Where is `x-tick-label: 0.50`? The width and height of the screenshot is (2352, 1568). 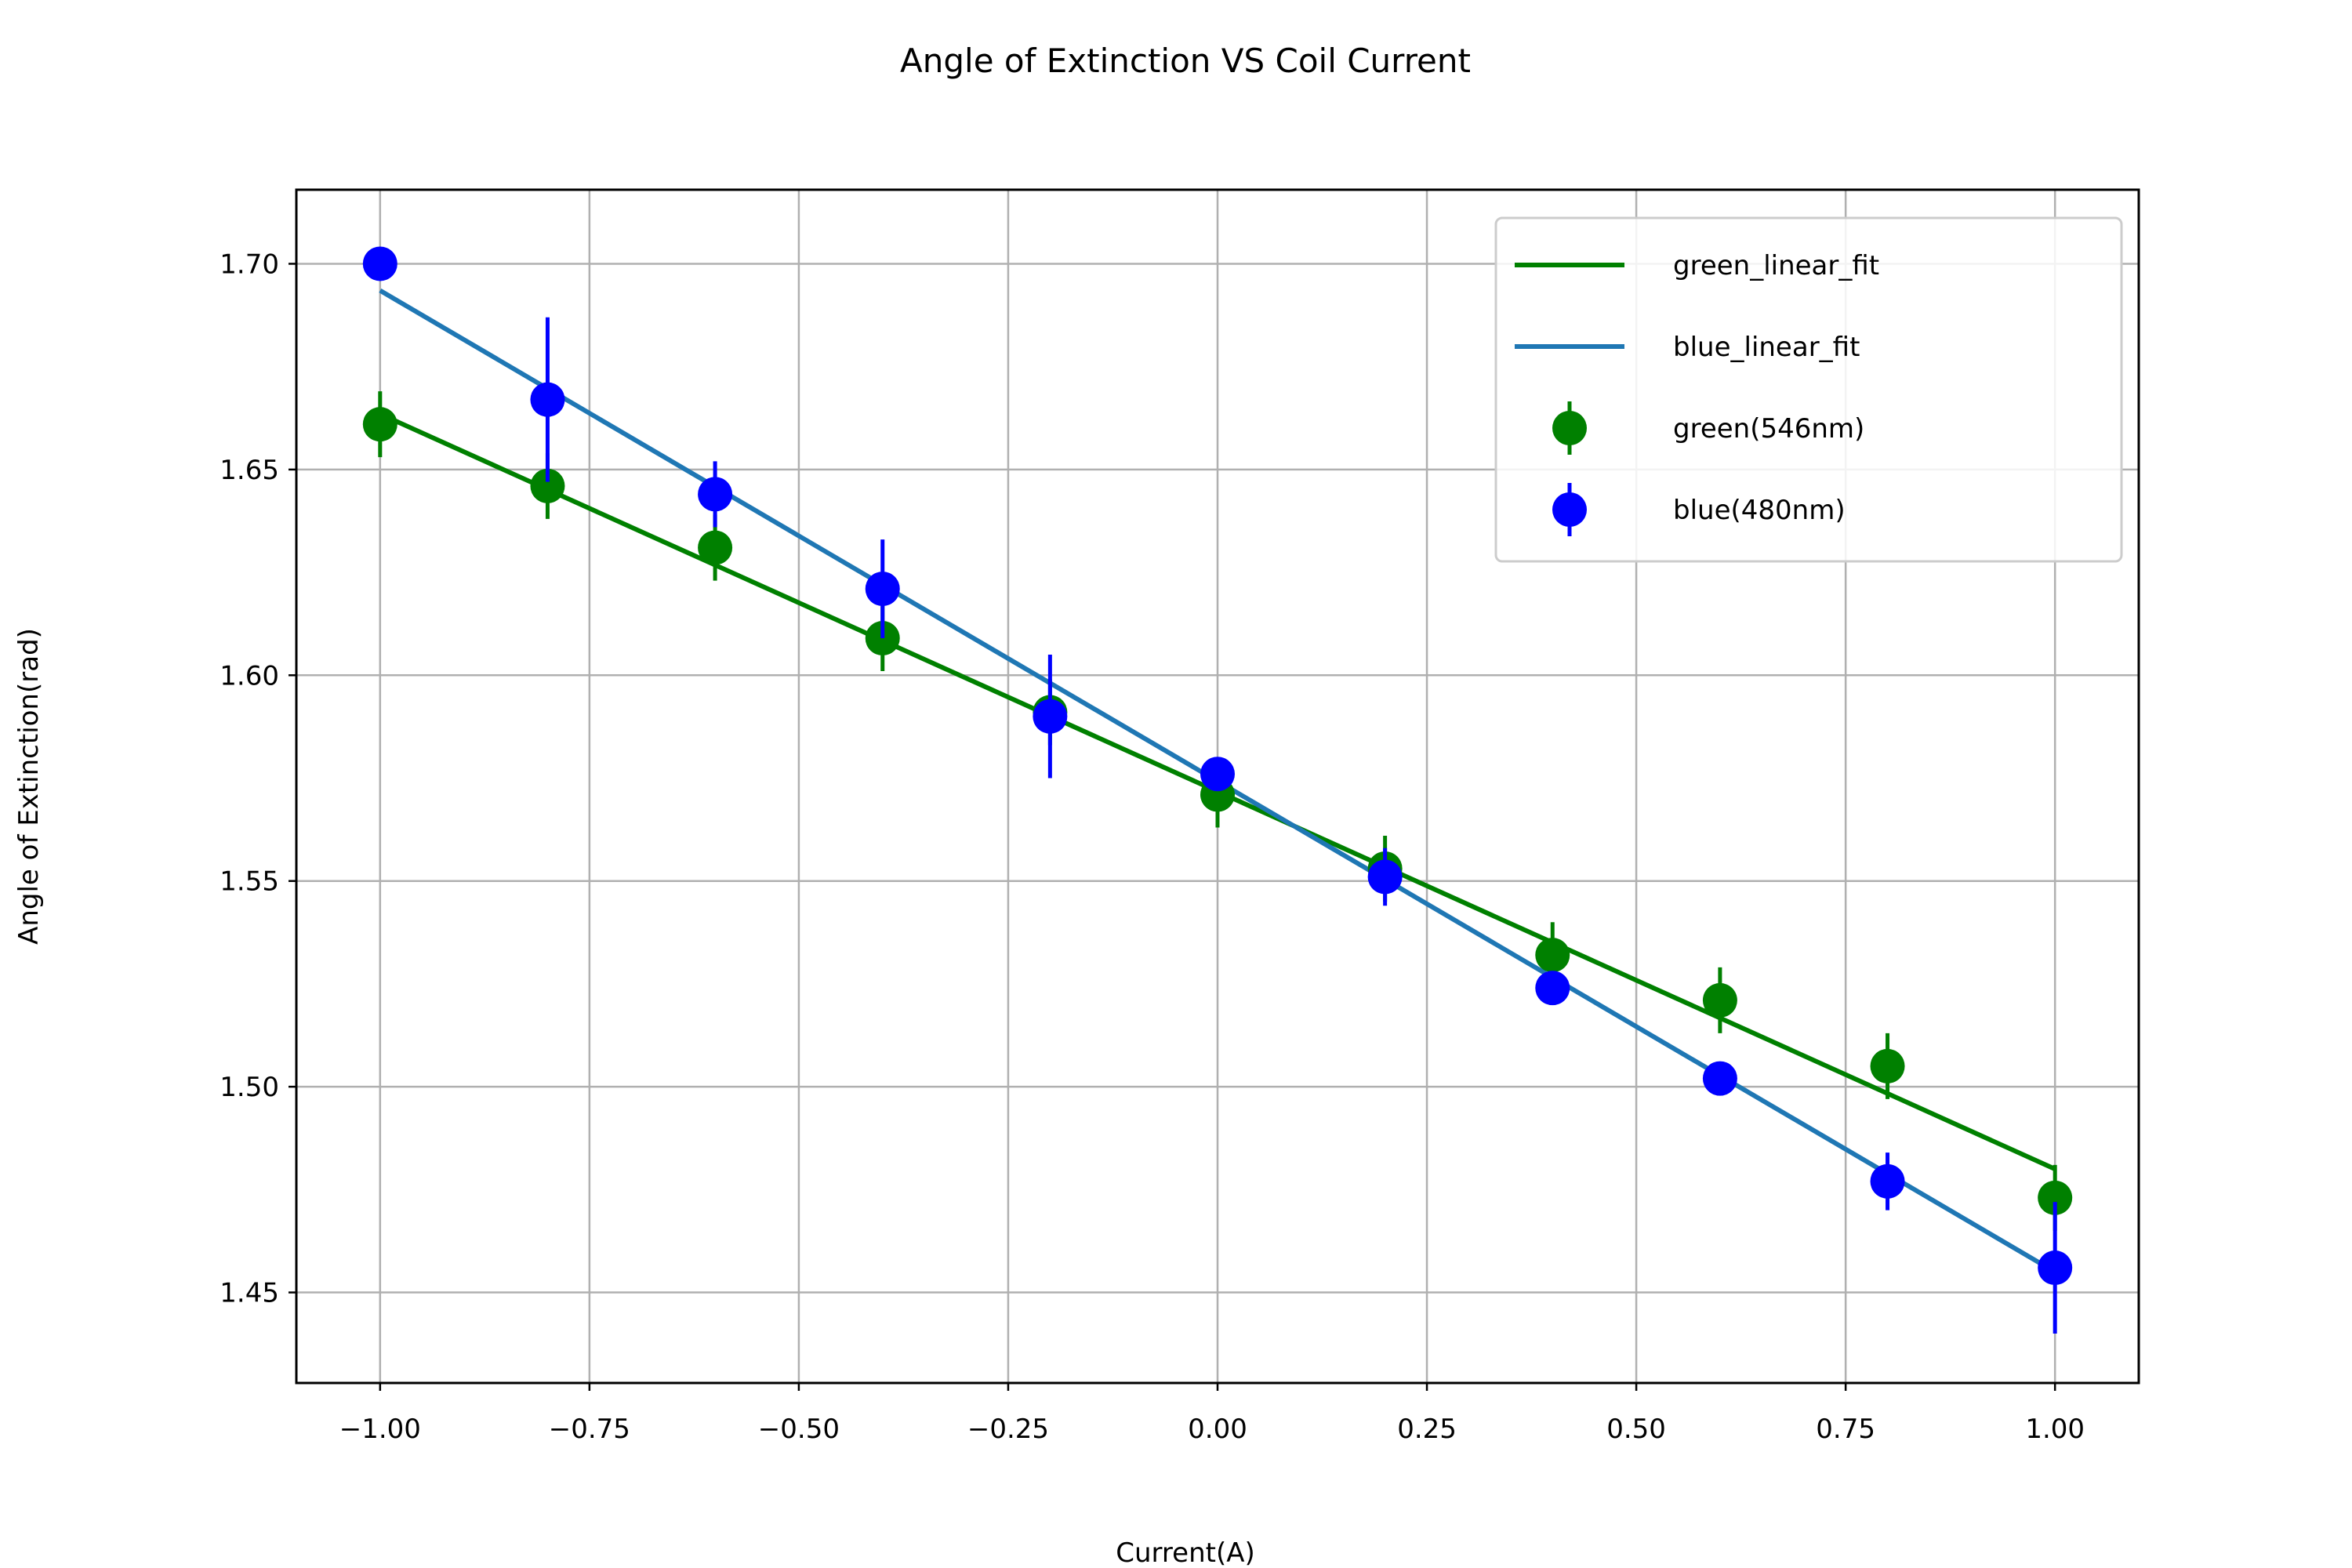 x-tick-label: 0.50 is located at coordinates (1636, 1429).